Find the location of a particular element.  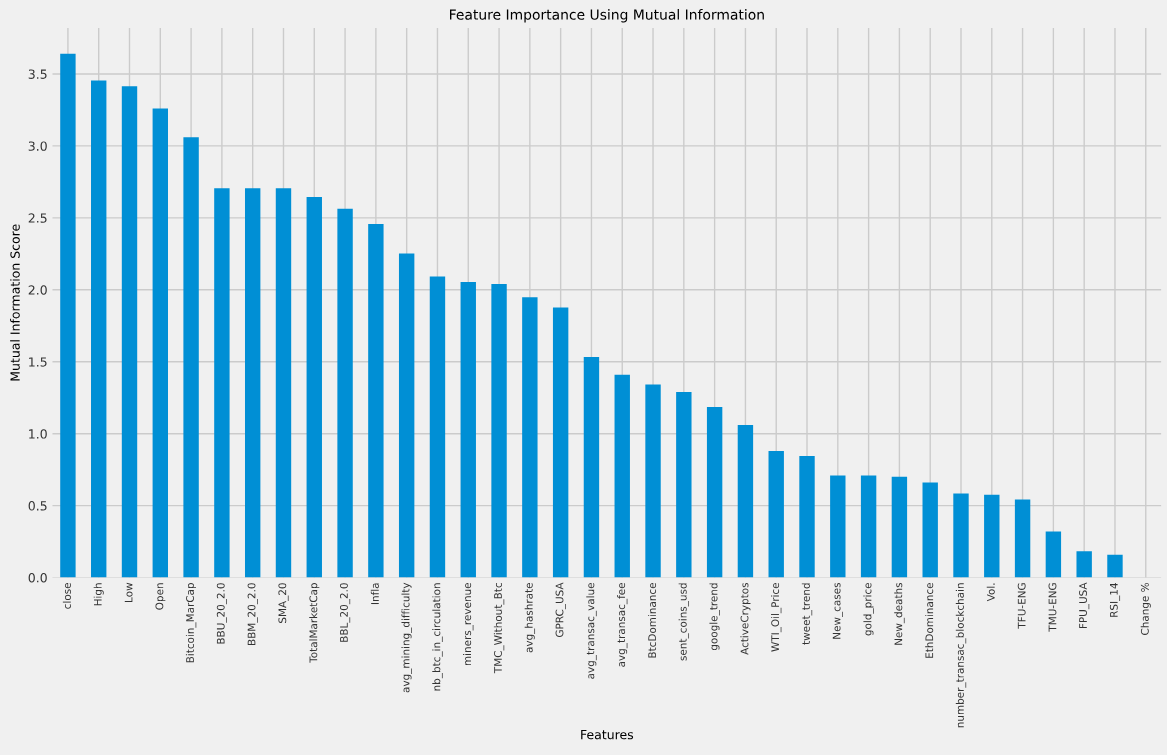

x-tick-label: Infla is located at coordinates (374, 594).